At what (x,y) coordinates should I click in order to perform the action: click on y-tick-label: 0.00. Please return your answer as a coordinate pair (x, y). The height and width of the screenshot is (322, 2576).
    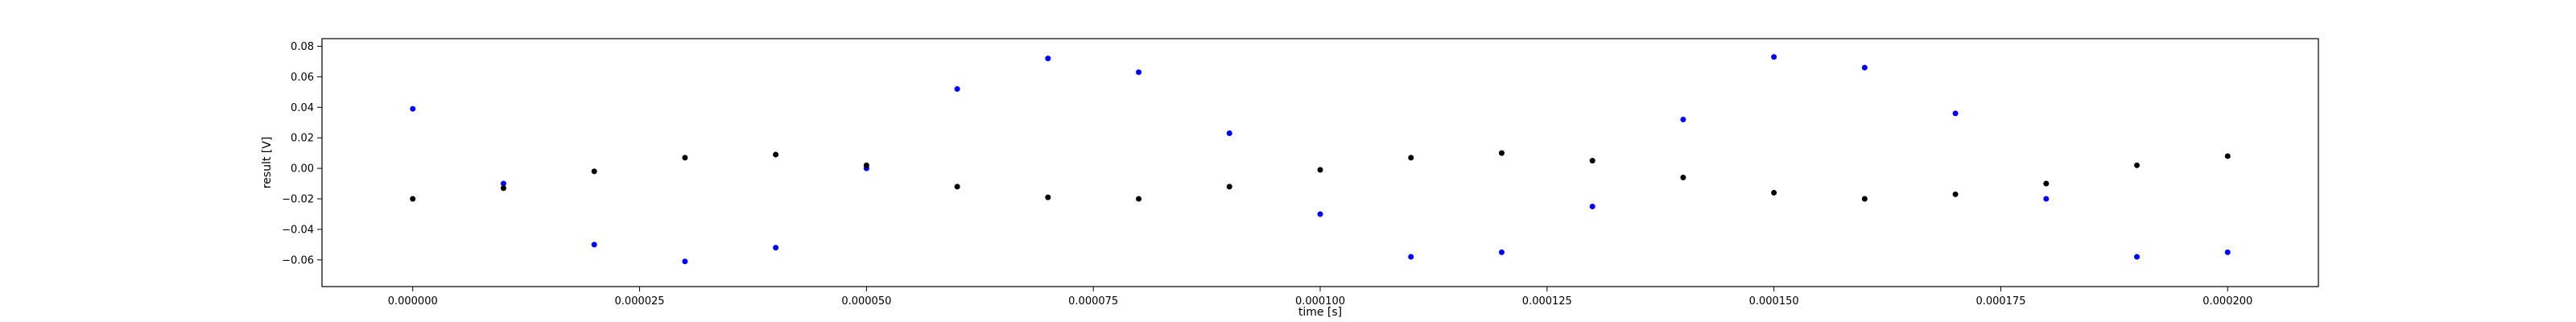
    Looking at the image, I should click on (302, 169).